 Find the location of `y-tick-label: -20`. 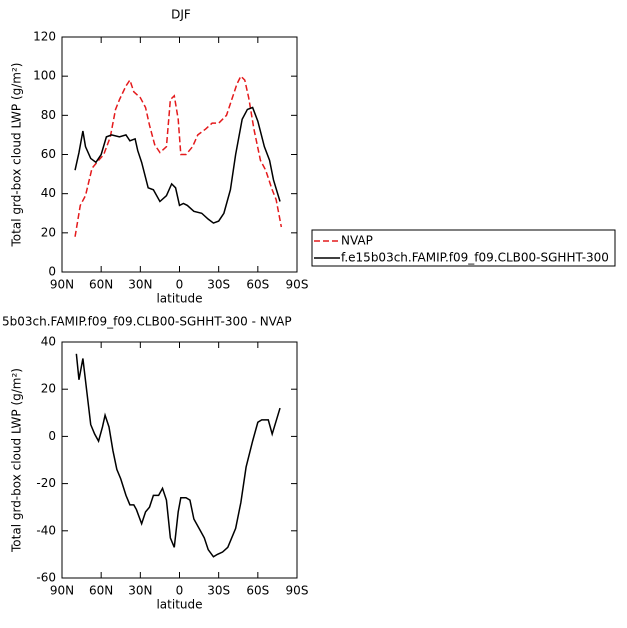

y-tick-label: -20 is located at coordinates (46, 483).